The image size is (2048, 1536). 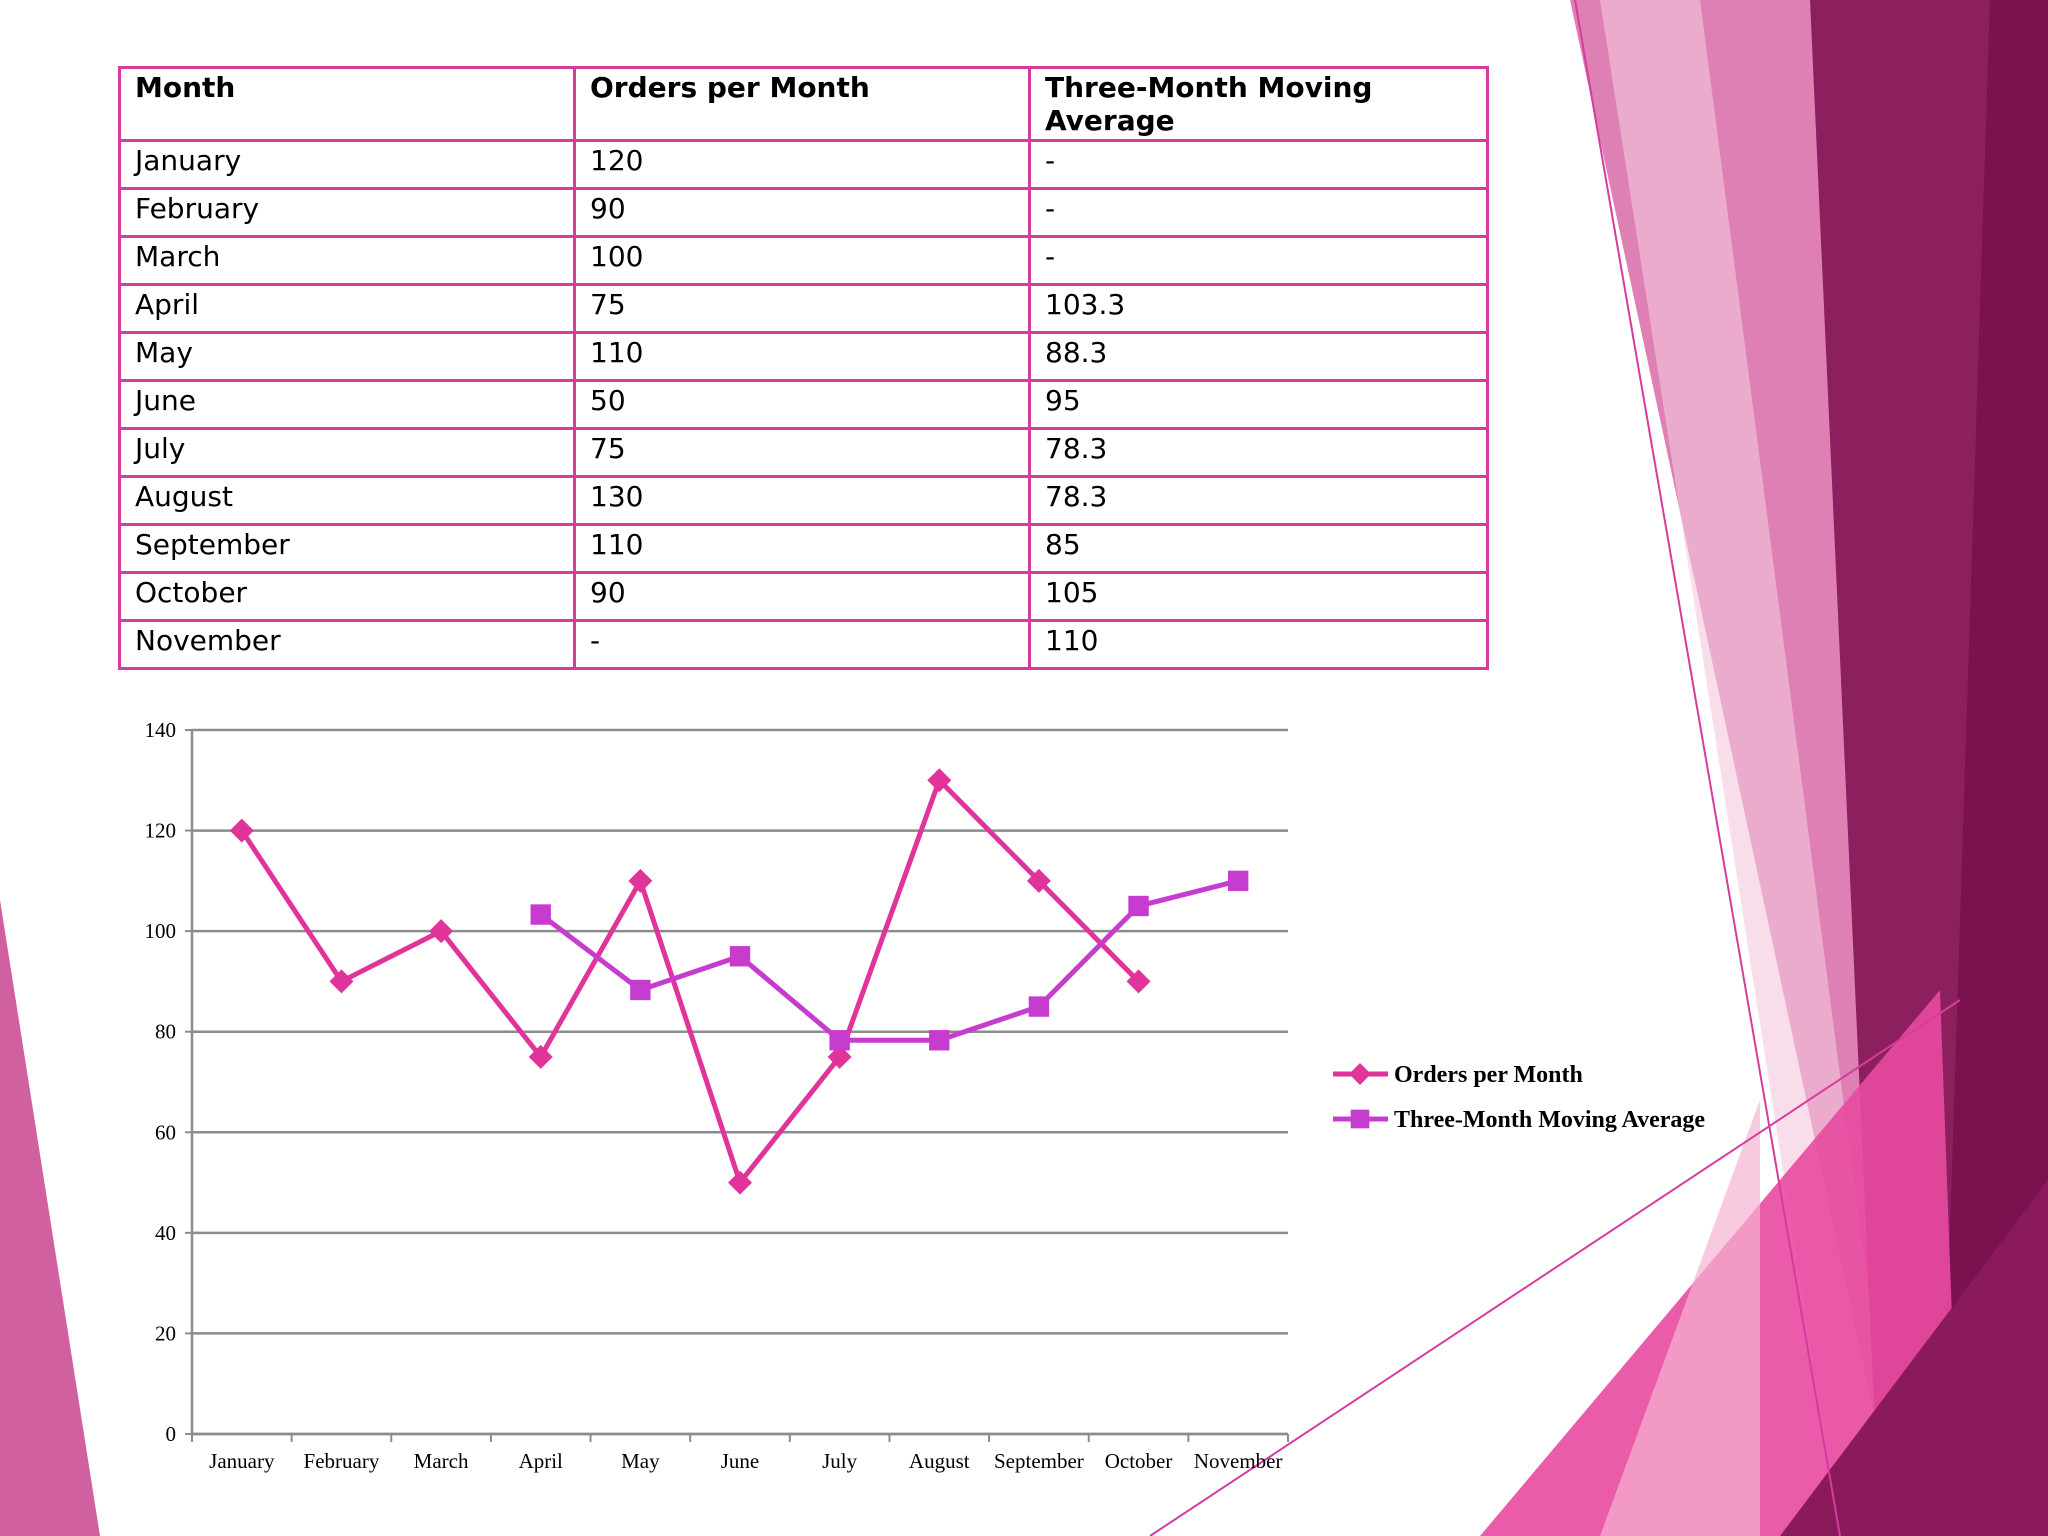 I want to click on table-row: June 50 95, so click(x=803, y=404).